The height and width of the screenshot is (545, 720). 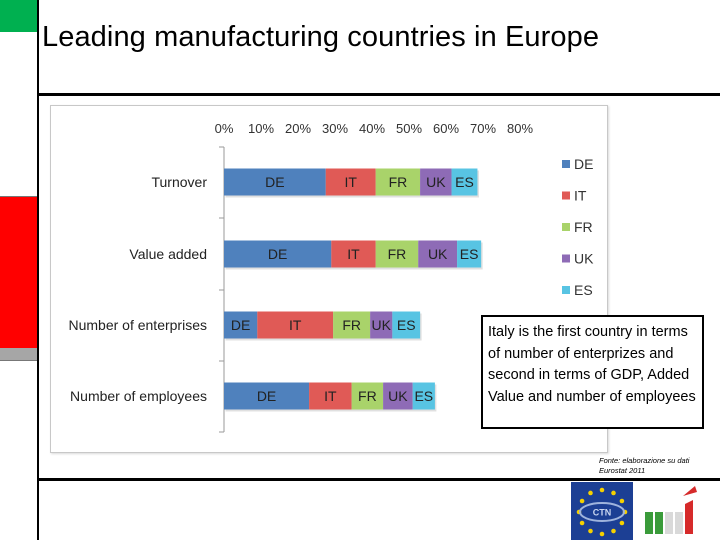 I want to click on side-block-gray, so click(x=18, y=354).